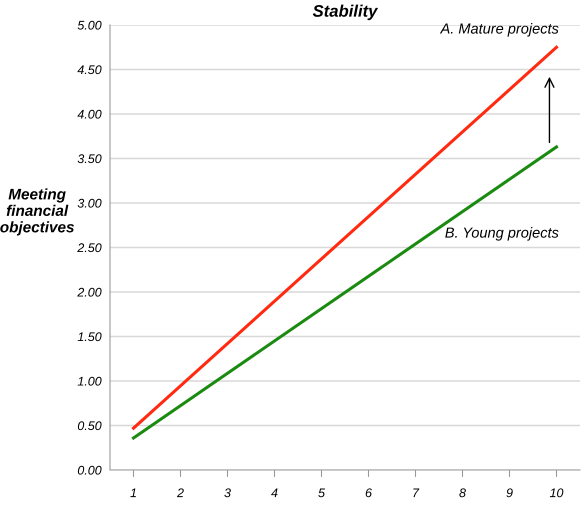 This screenshot has width=586, height=508. Describe the element at coordinates (89, 114) in the screenshot. I see `y-tick-label: 4.00` at that location.